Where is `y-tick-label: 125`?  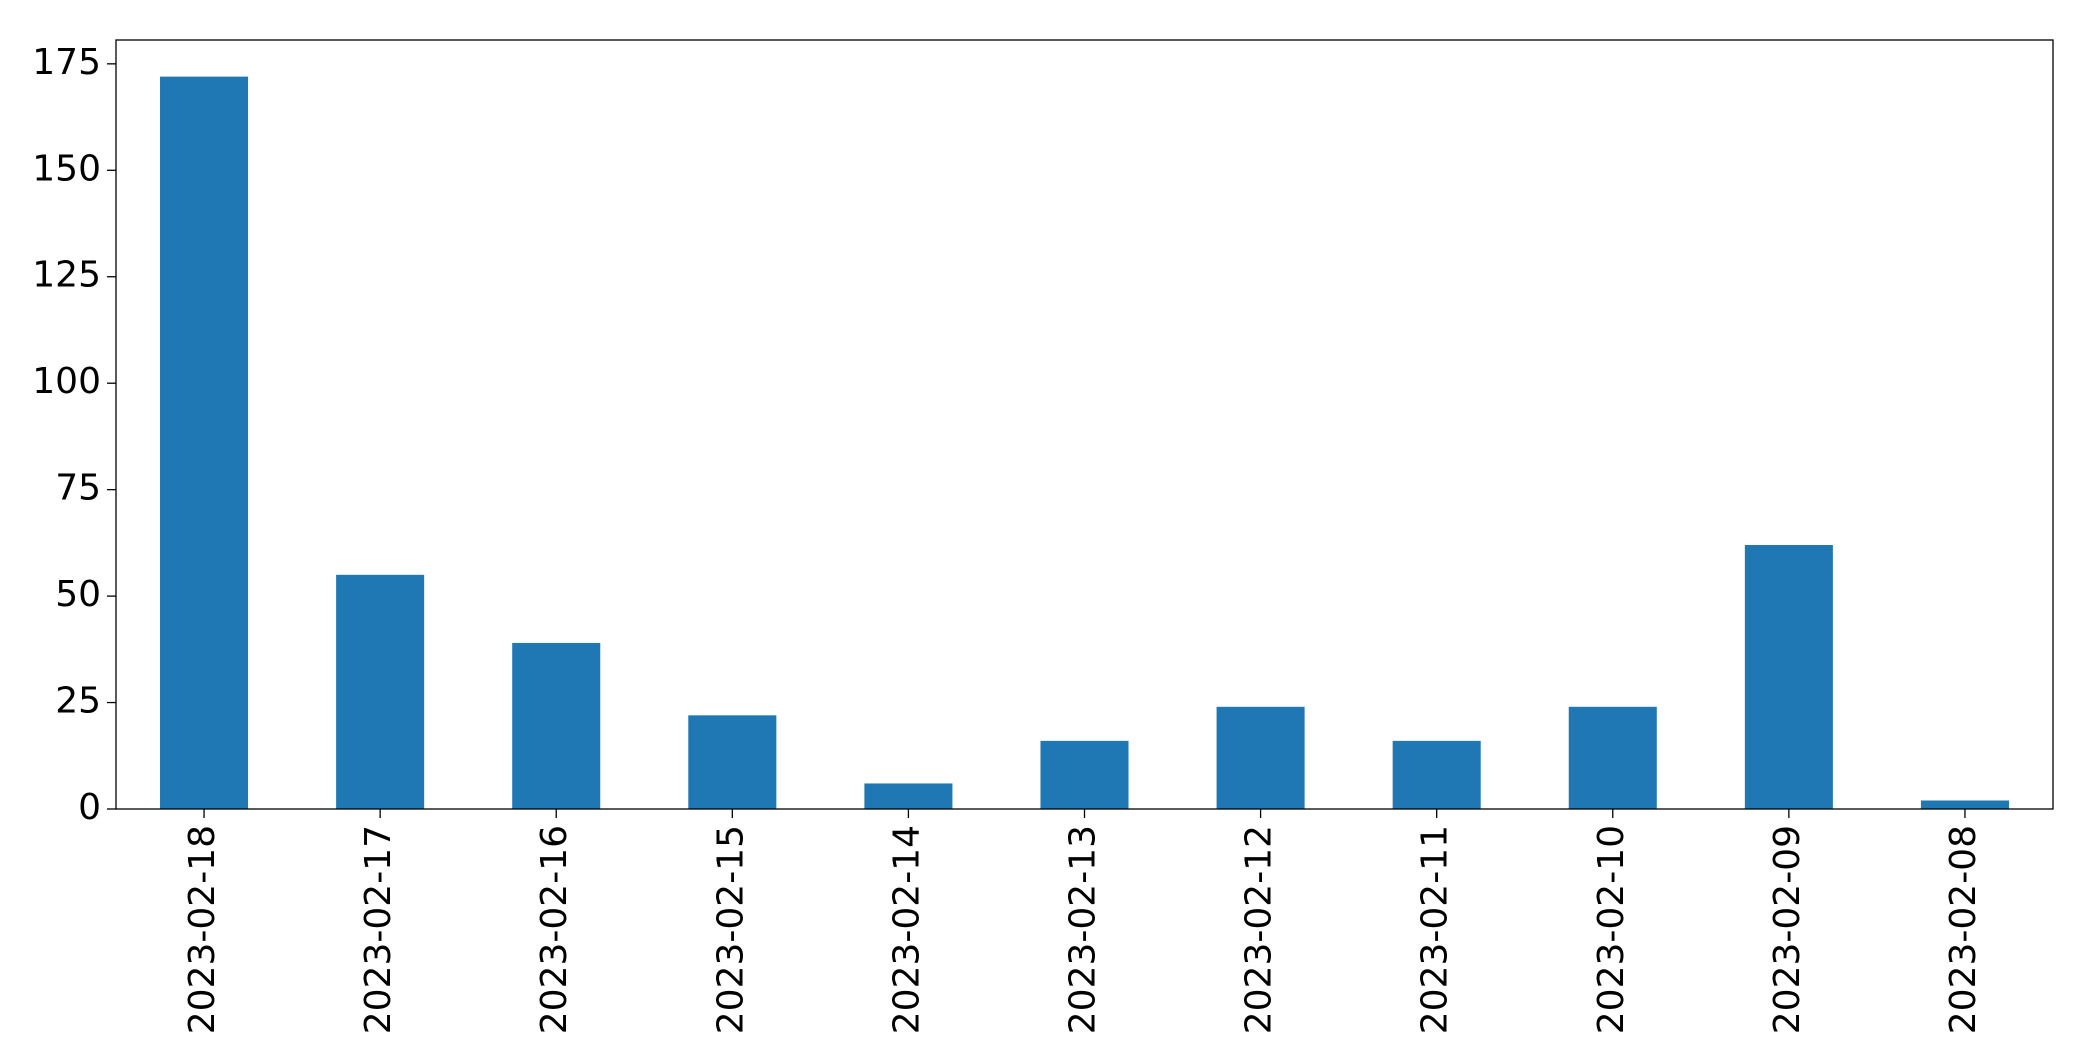 y-tick-label: 125 is located at coordinates (66, 275).